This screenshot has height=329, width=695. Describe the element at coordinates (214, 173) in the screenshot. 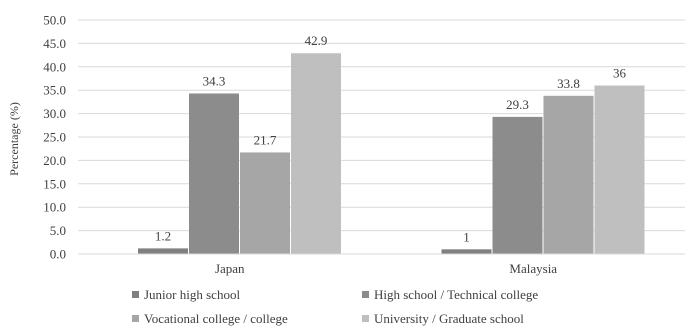

I see `bar-high-school-technical-college-japan` at that location.